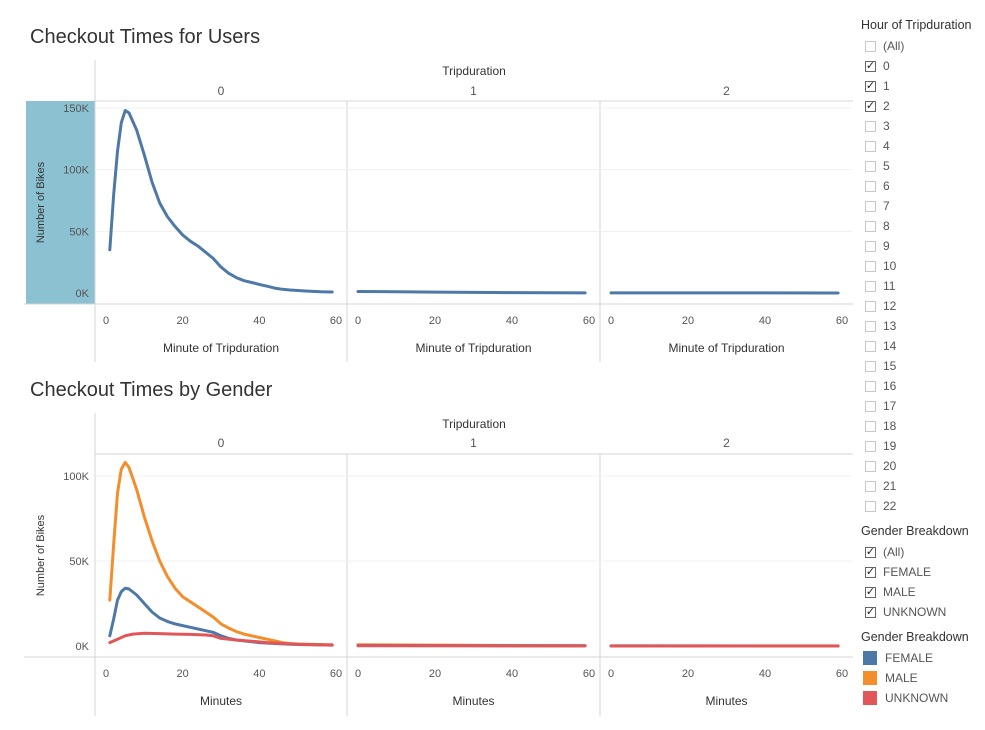 This screenshot has width=985, height=730. Describe the element at coordinates (915, 637) in the screenshot. I see `legend-title: Gender Breakdown` at that location.